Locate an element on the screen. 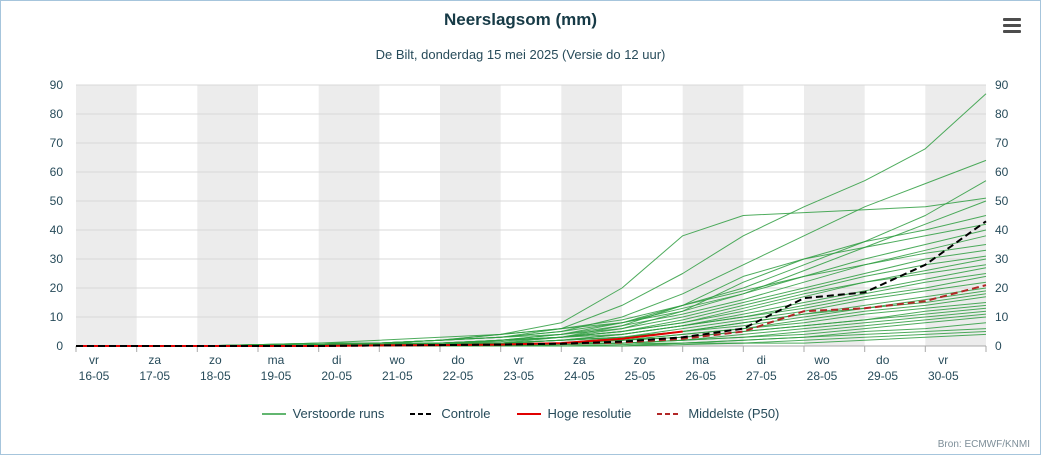 Image resolution: width=1041 pixels, height=455 pixels. y-axis-label-right: 70 is located at coordinates (1002, 143).